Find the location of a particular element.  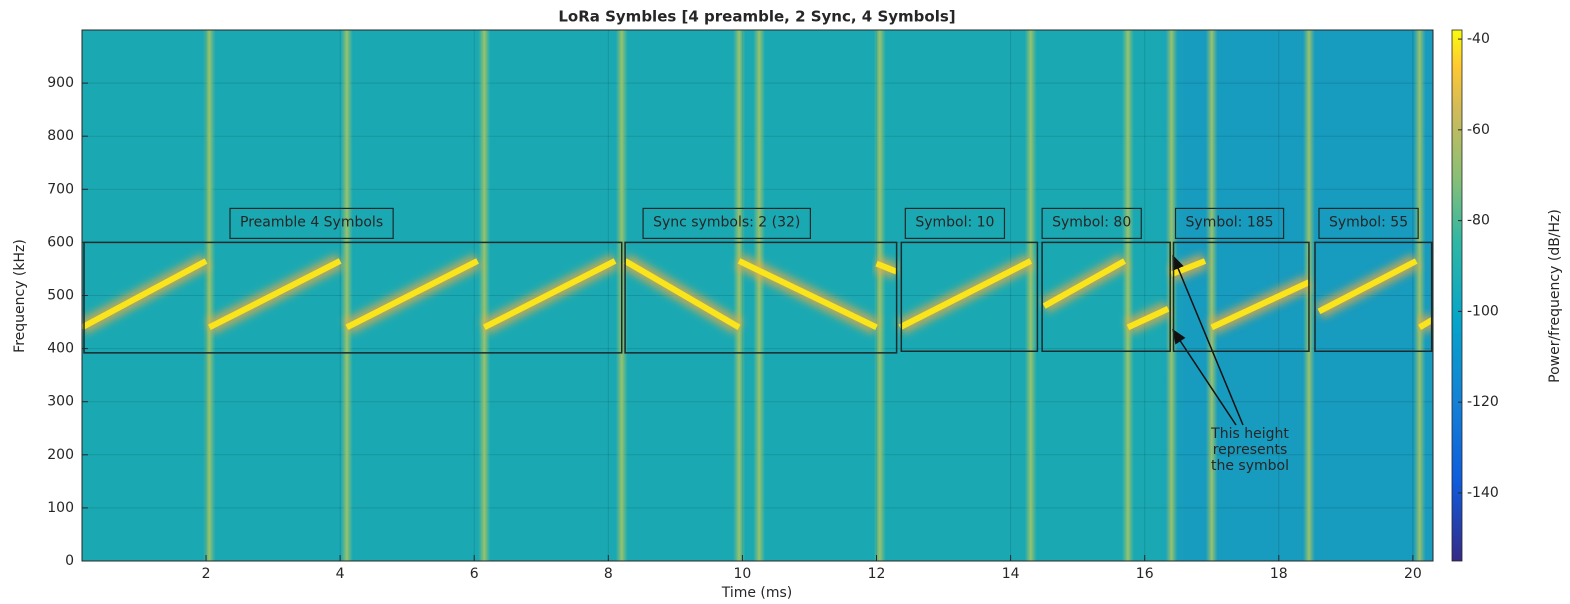

region-label: Symbol: 185 is located at coordinates (1230, 222).